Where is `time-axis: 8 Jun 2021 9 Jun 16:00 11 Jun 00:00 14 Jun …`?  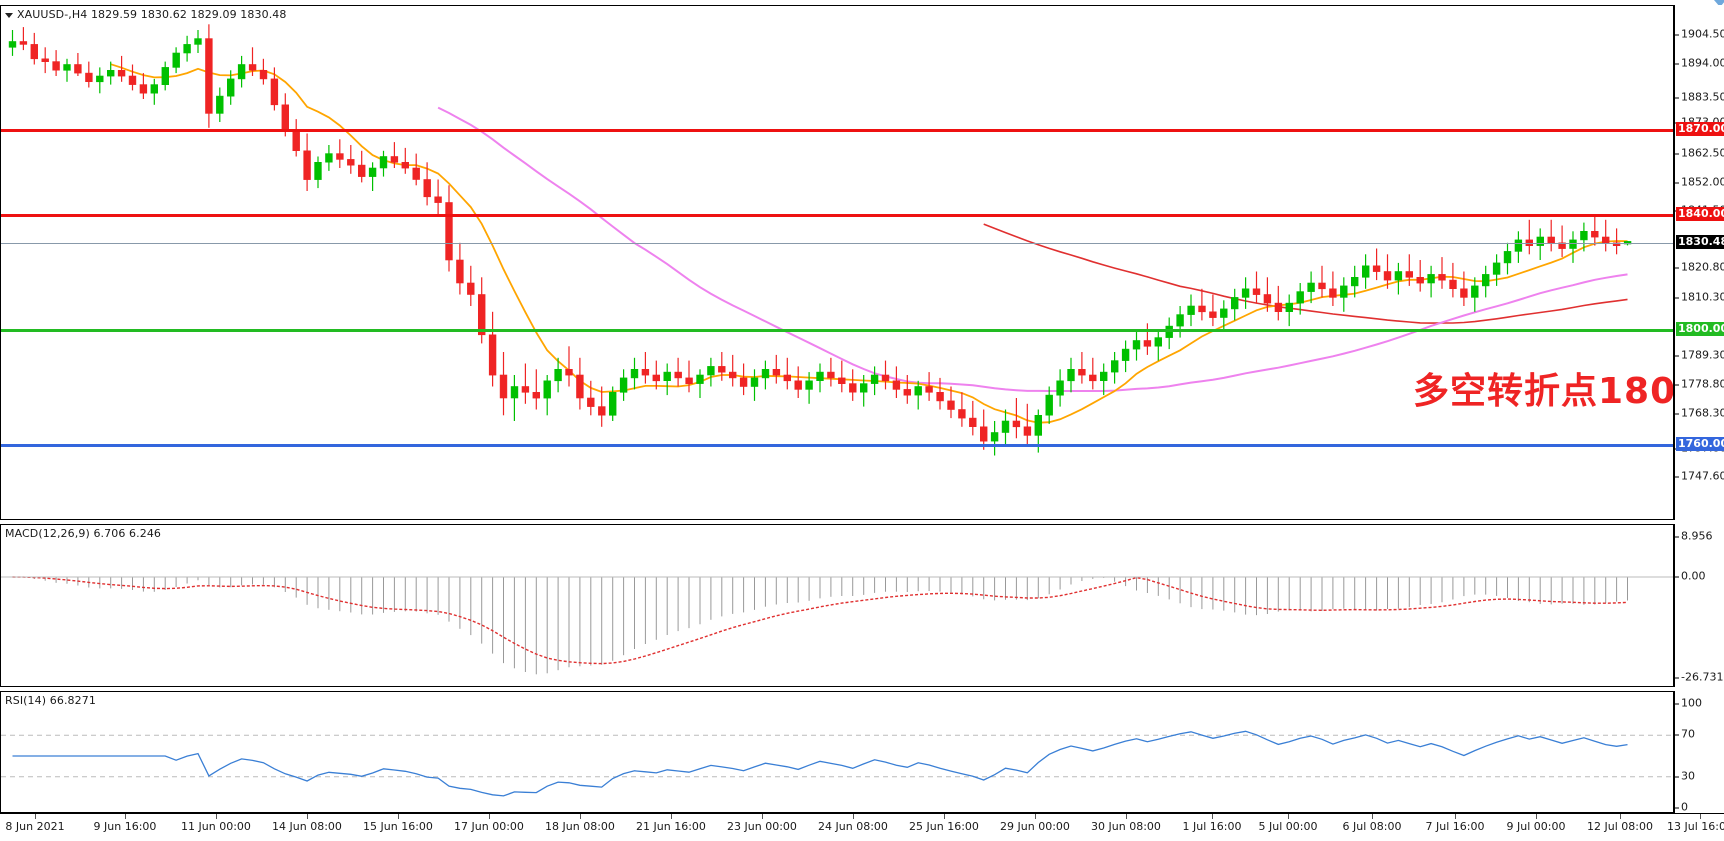 time-axis: 8 Jun 2021 9 Jun 16:00 11 Jun 00:00 14 Jun … is located at coordinates (862, 827).